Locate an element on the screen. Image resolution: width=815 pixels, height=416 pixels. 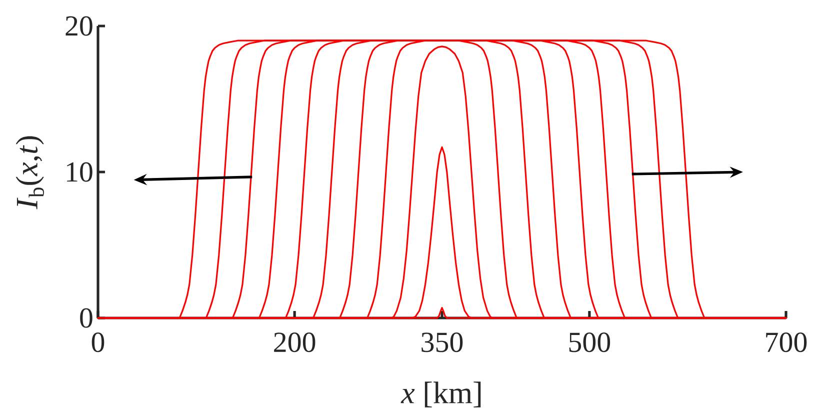
x-axis-title: x [km] is located at coordinates (440, 395).